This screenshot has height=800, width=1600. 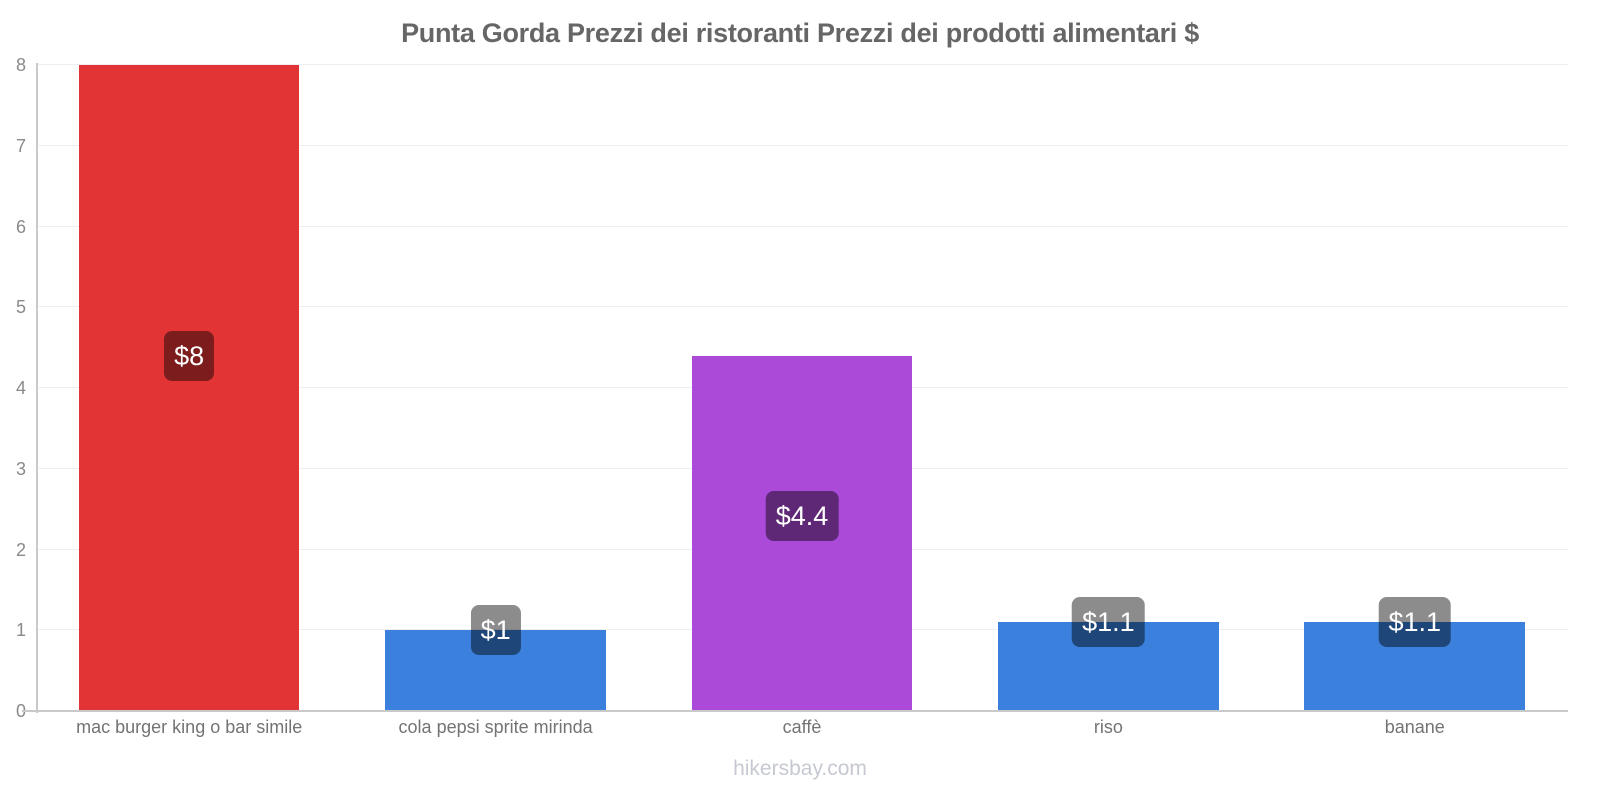 I want to click on value-label: $4.4, so click(x=802, y=515).